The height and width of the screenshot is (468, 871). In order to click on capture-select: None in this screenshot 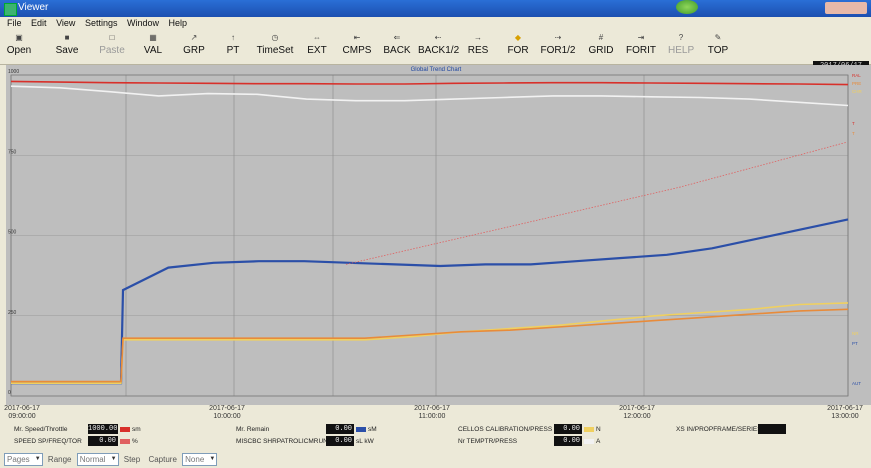, I will do `click(200, 459)`.